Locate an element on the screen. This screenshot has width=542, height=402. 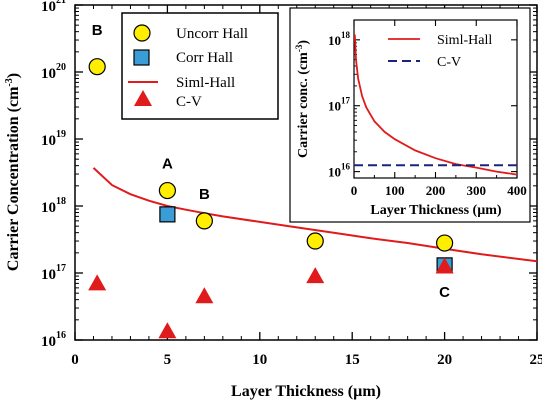
main-y-tick-label: 1018 is located at coordinates (53, 206).